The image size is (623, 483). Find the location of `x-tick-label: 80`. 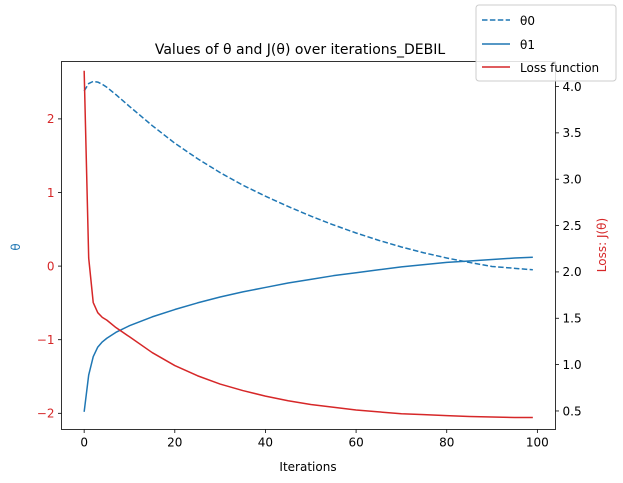

x-tick-label: 80 is located at coordinates (446, 443).